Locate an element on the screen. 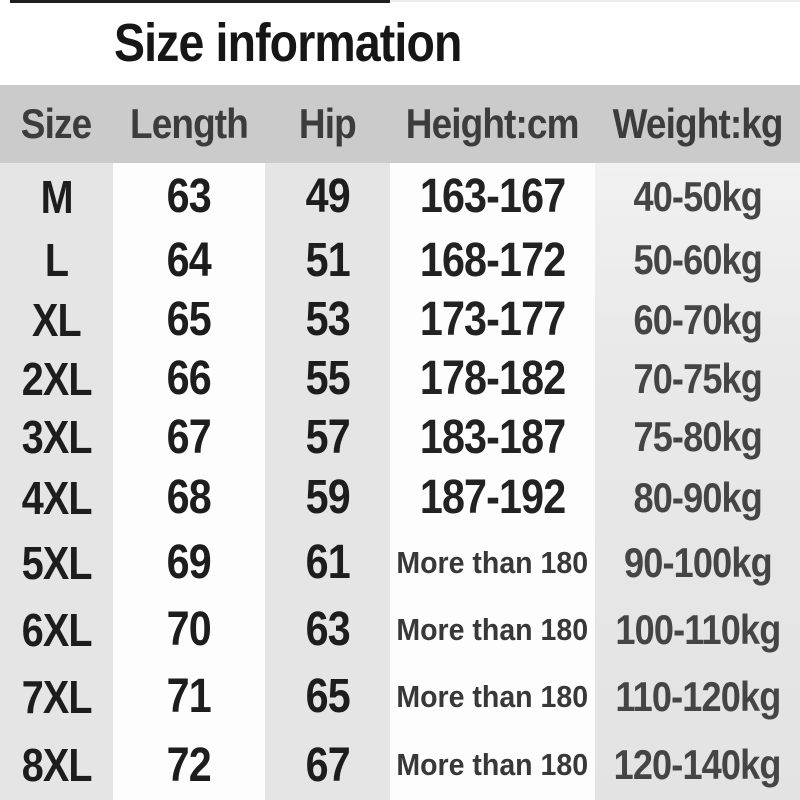 The height and width of the screenshot is (800, 800). size-value: 6XL is located at coordinates (57, 629).